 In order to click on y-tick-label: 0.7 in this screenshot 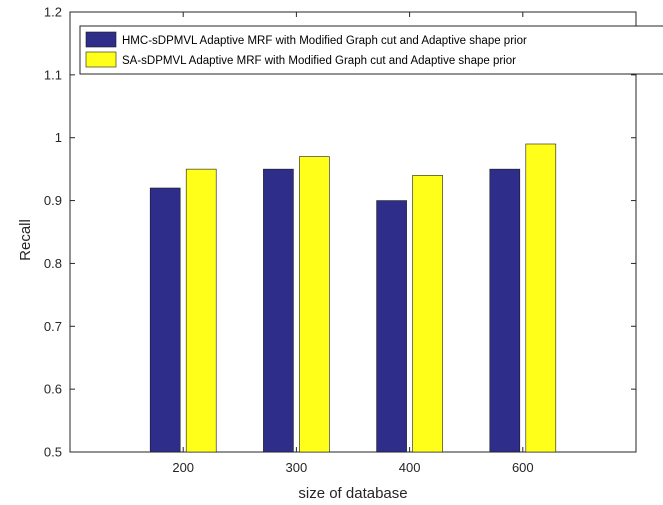, I will do `click(53, 326)`.